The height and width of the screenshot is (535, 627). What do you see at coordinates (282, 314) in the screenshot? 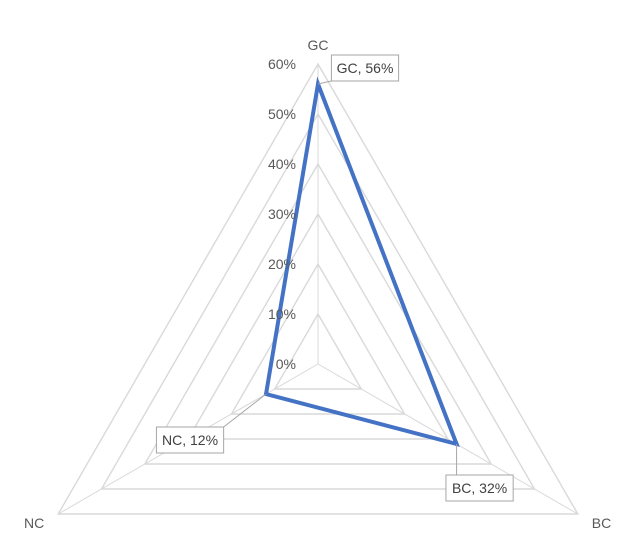
I see `tick-label: 10%` at bounding box center [282, 314].